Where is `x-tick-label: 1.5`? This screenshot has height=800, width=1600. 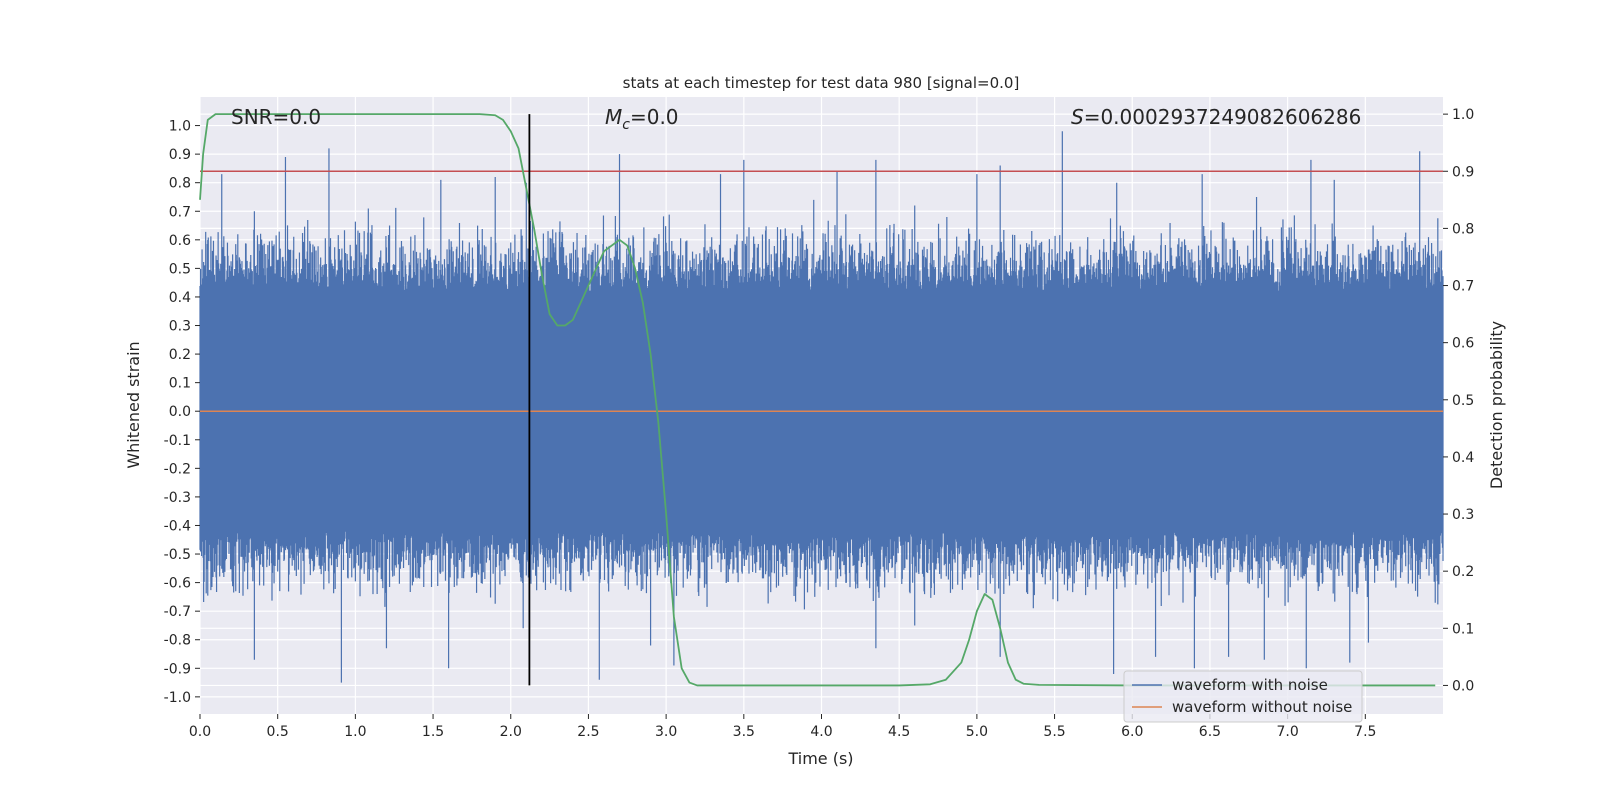 x-tick-label: 1.5 is located at coordinates (433, 732).